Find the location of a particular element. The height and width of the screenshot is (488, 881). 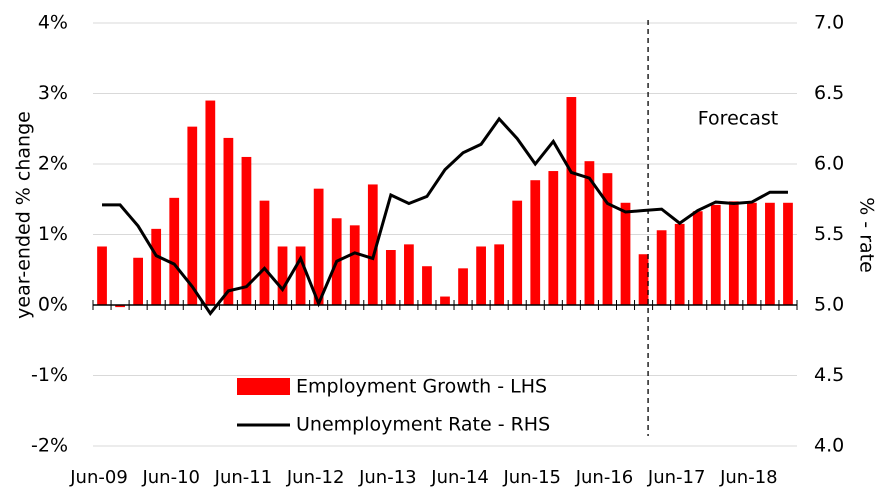

y-tick-label: 0% is located at coordinates (53, 305).